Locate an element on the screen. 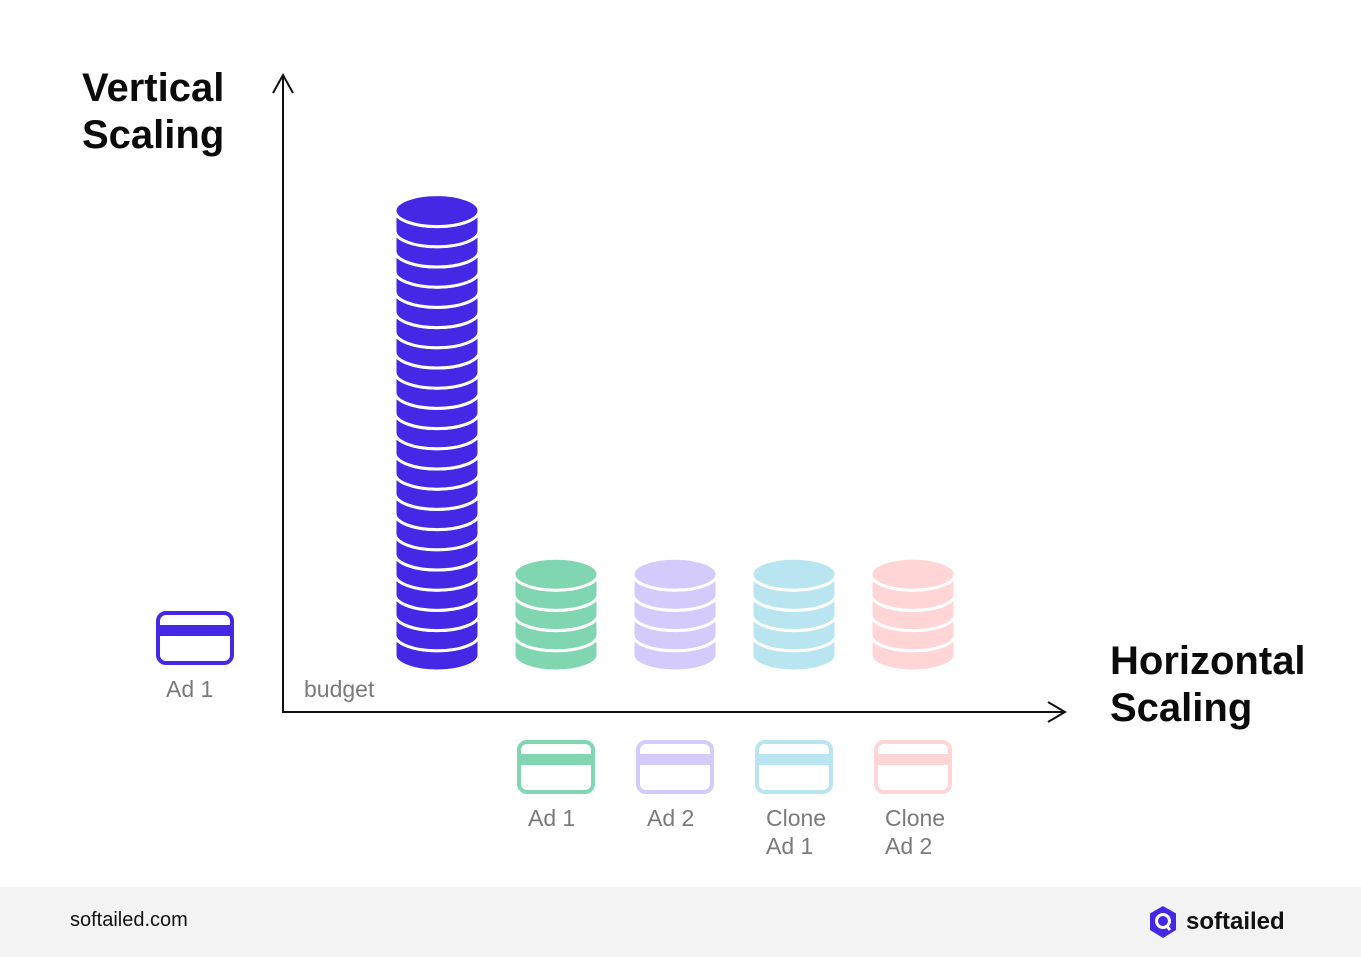 The width and height of the screenshot is (1361, 957). vertical-coin-stack is located at coordinates (437, 433).